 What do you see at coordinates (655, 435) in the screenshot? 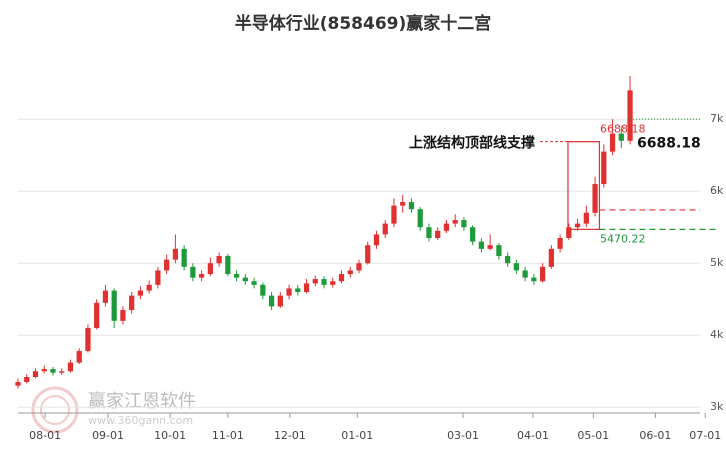
I see `x-tick-label: 06-01` at bounding box center [655, 435].